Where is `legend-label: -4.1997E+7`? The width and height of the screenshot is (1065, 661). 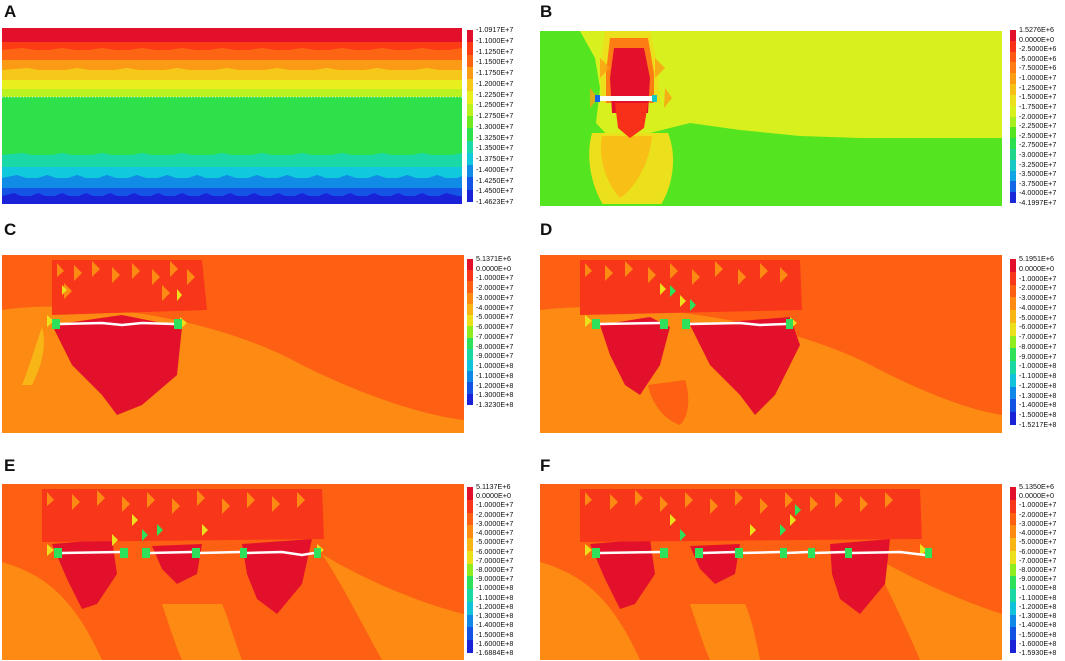
legend-label: -4.1997E+7 is located at coordinates (1038, 202).